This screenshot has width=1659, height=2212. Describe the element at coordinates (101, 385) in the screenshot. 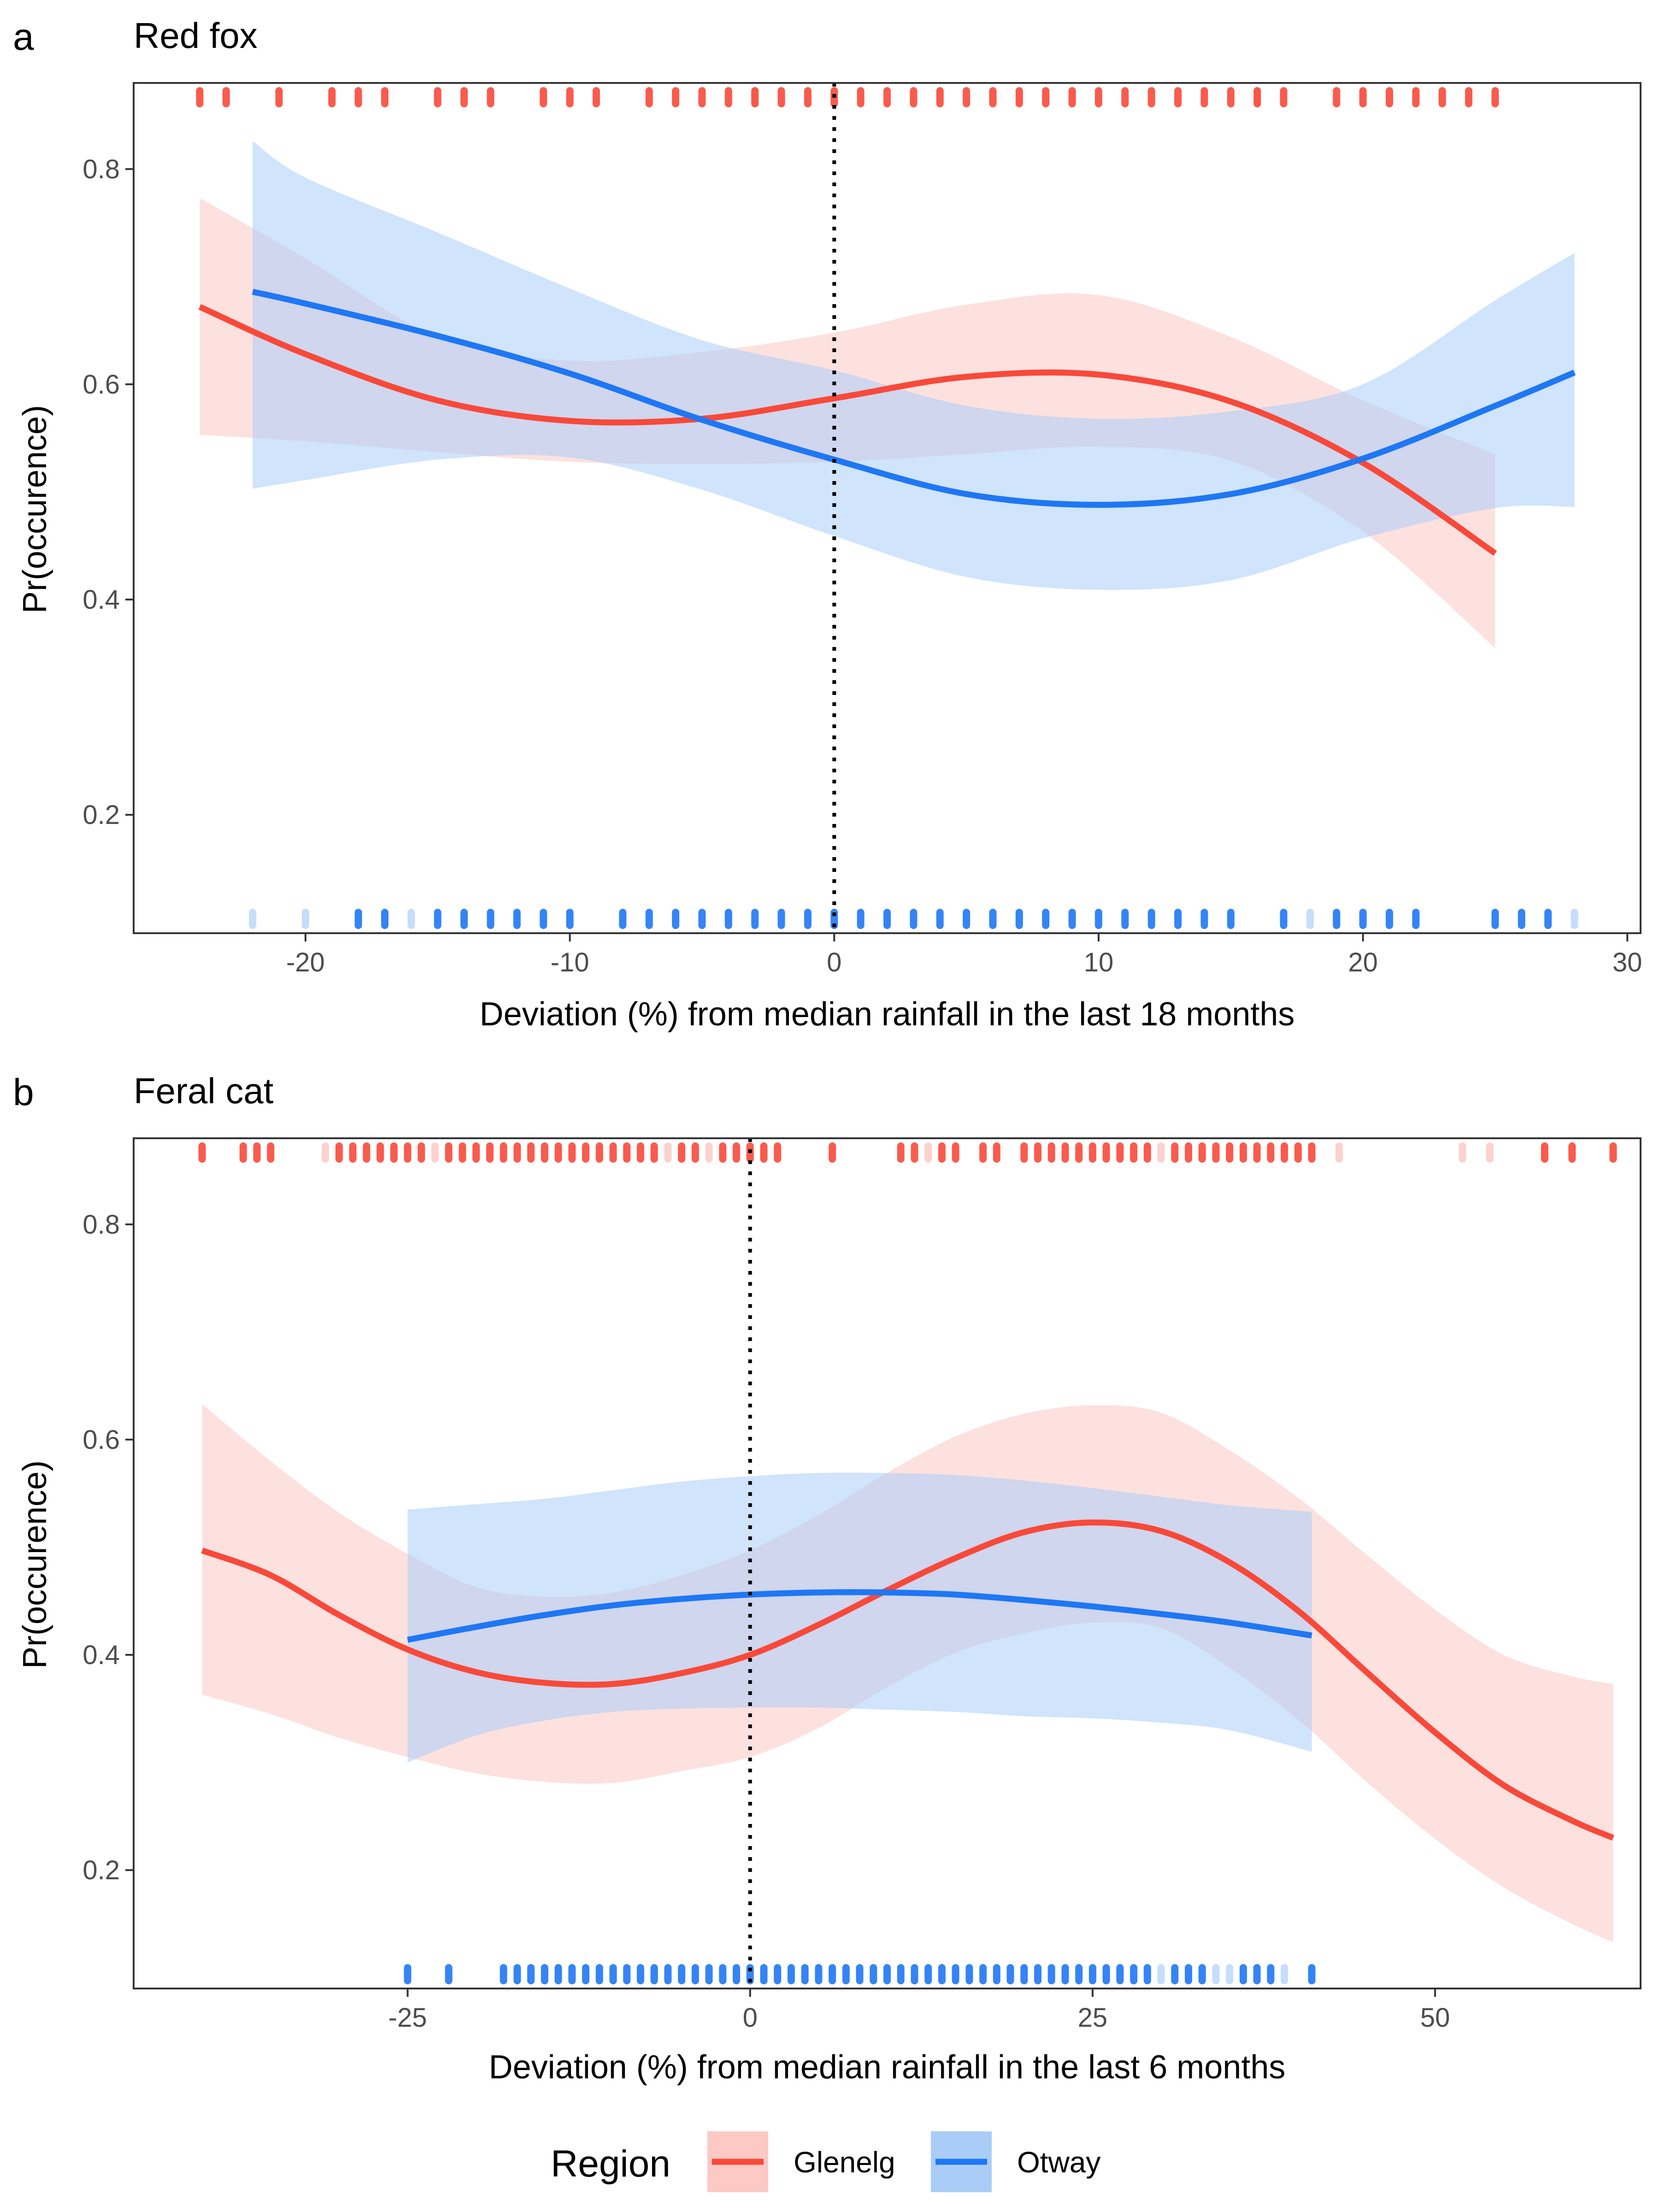

I see `pa-y-tick-label-2: 0.6` at that location.